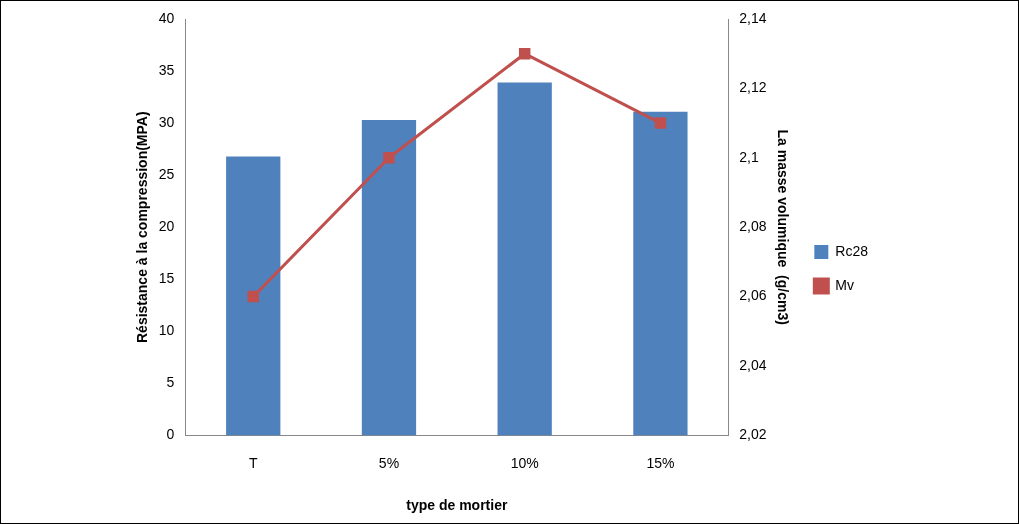 The image size is (1019, 524). Describe the element at coordinates (753, 87) in the screenshot. I see `y2-tick-label: 2,12` at that location.